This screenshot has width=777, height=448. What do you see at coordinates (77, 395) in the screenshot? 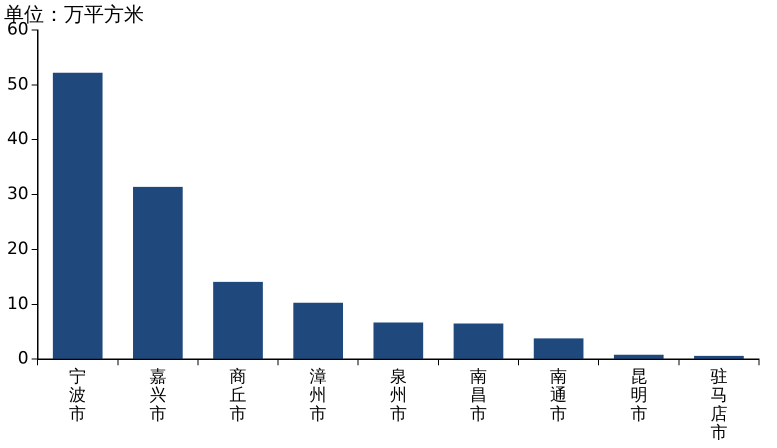
I see `x-tick-label: 宁波市` at bounding box center [77, 395].